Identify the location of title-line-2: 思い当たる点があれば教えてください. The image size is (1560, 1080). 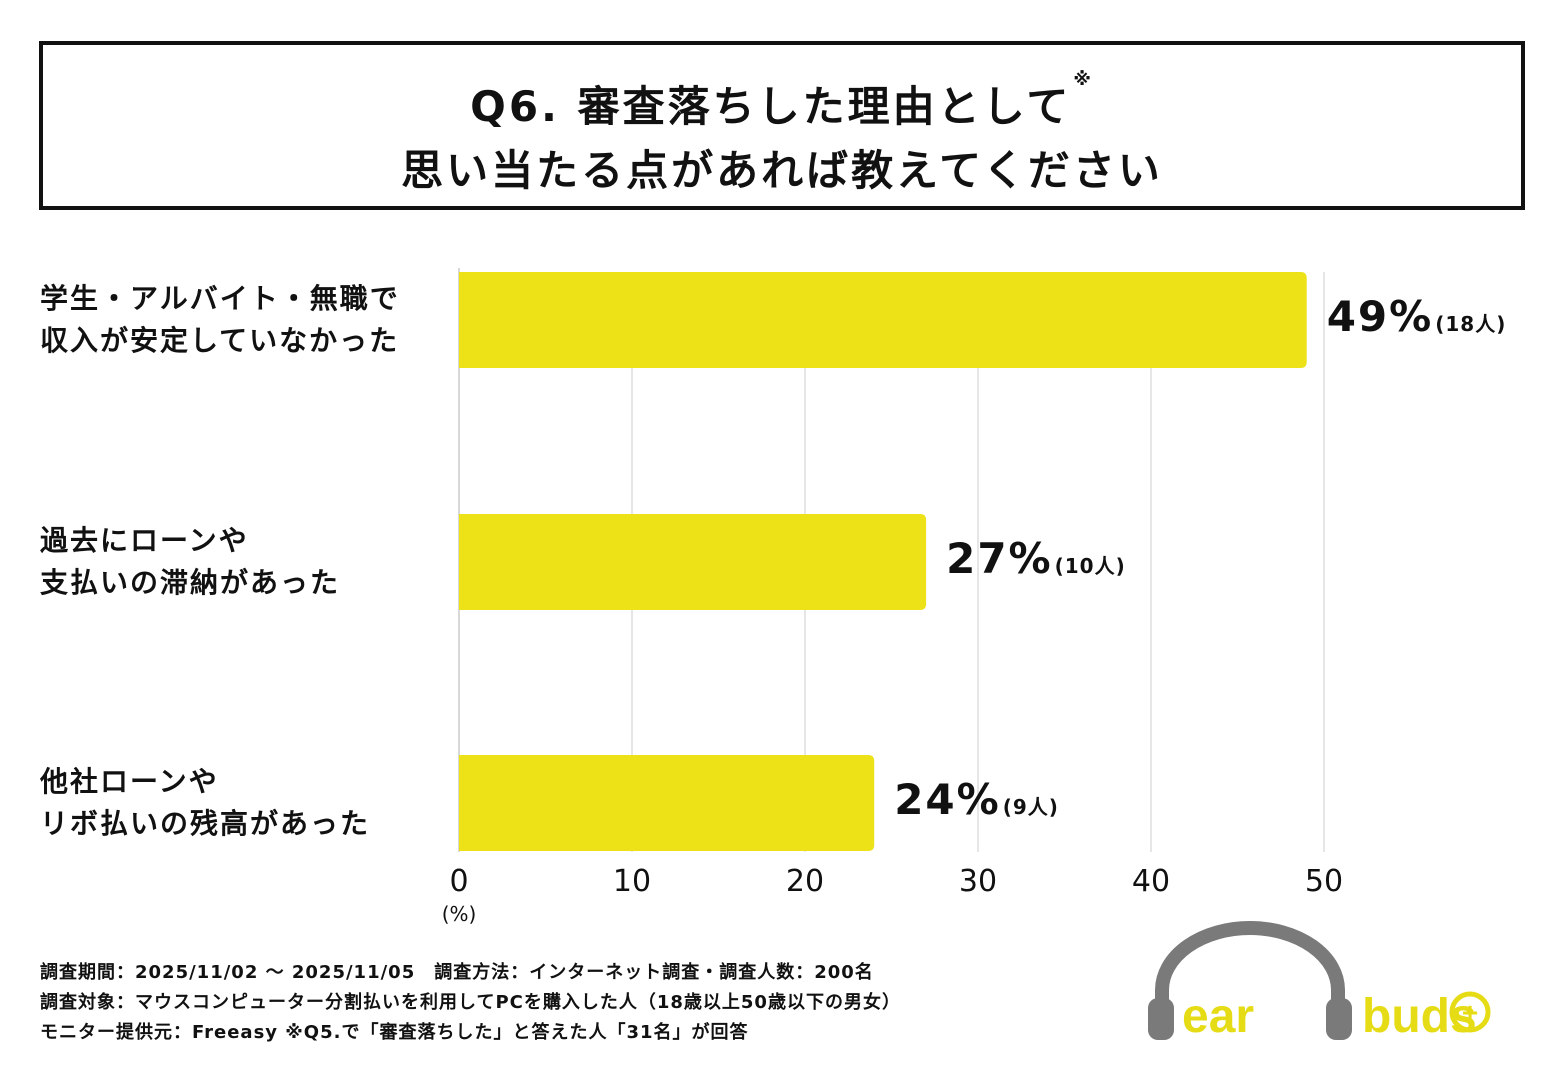
(782, 170).